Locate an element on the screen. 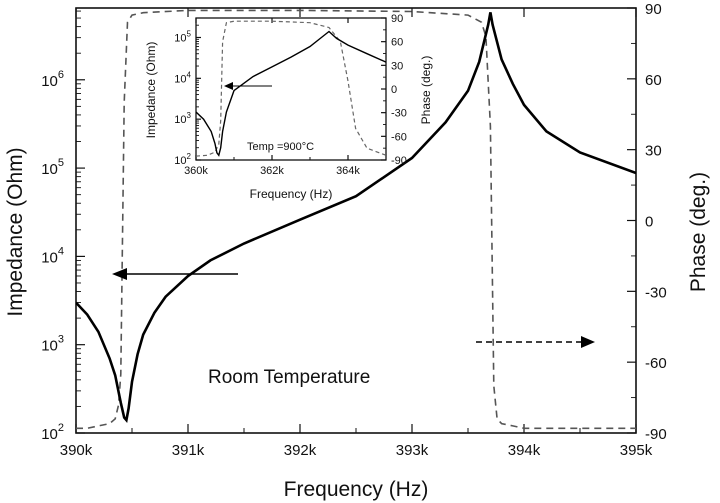 Image resolution: width=720 pixels, height=503 pixels. main-left-axis-title: Impedance (Ohm) is located at coordinates (15, 231).